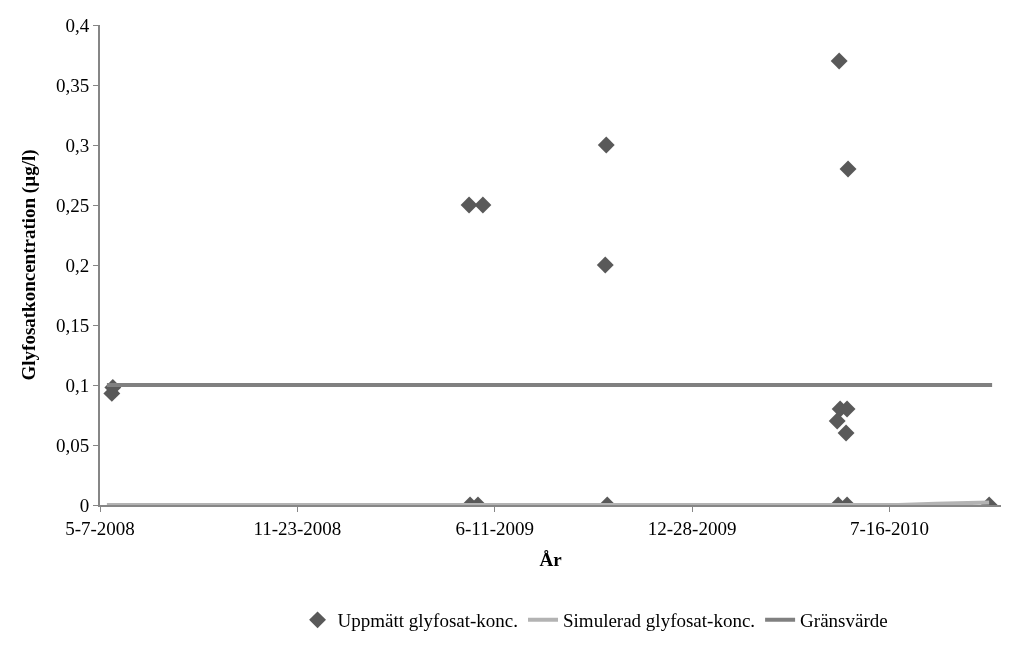 The width and height of the screenshot is (1016, 651). Describe the element at coordinates (889, 528) in the screenshot. I see `x-tick-label: 7-16-2010` at that location.